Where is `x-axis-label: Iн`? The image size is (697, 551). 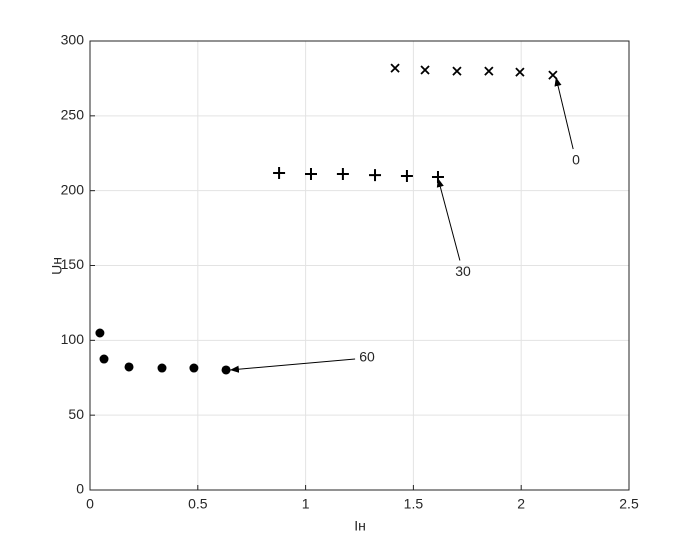 x-axis-label: Iн is located at coordinates (360, 526).